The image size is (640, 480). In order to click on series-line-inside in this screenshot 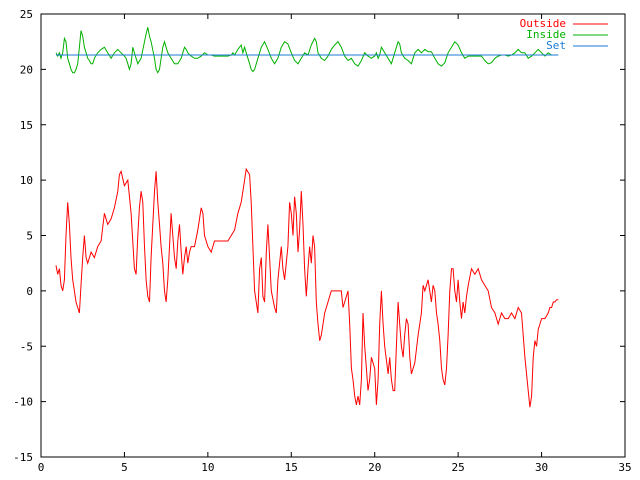, I will do `click(307, 50)`.